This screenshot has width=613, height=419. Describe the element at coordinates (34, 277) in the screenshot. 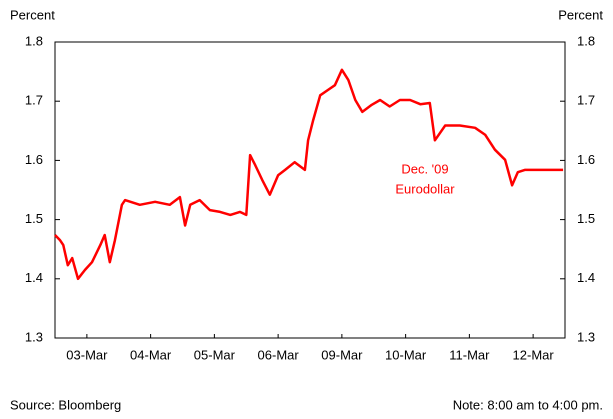

I see `y-tick-label: 1.4` at that location.